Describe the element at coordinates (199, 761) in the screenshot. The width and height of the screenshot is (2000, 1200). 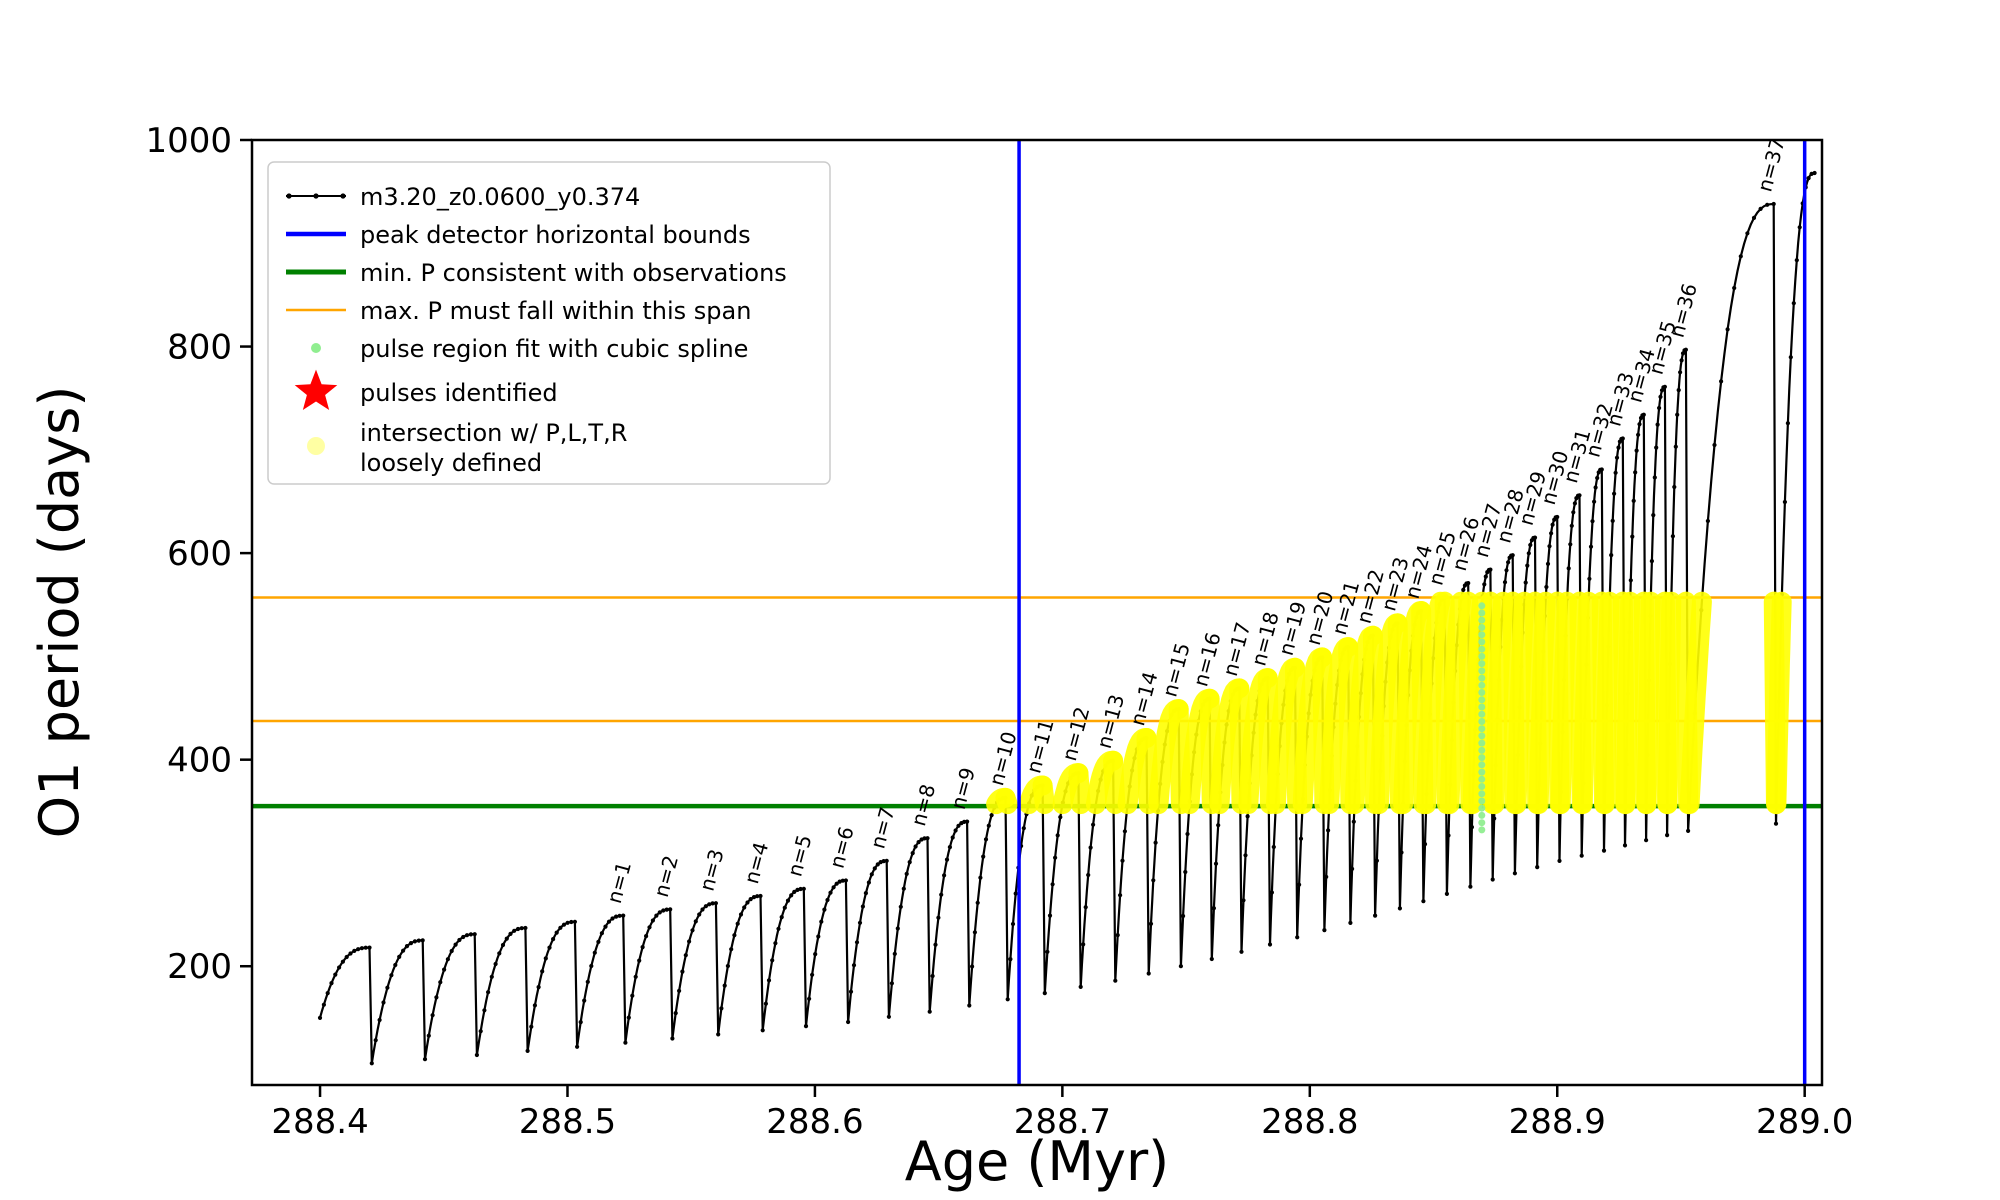
I see `y-tick-label: 400` at that location.